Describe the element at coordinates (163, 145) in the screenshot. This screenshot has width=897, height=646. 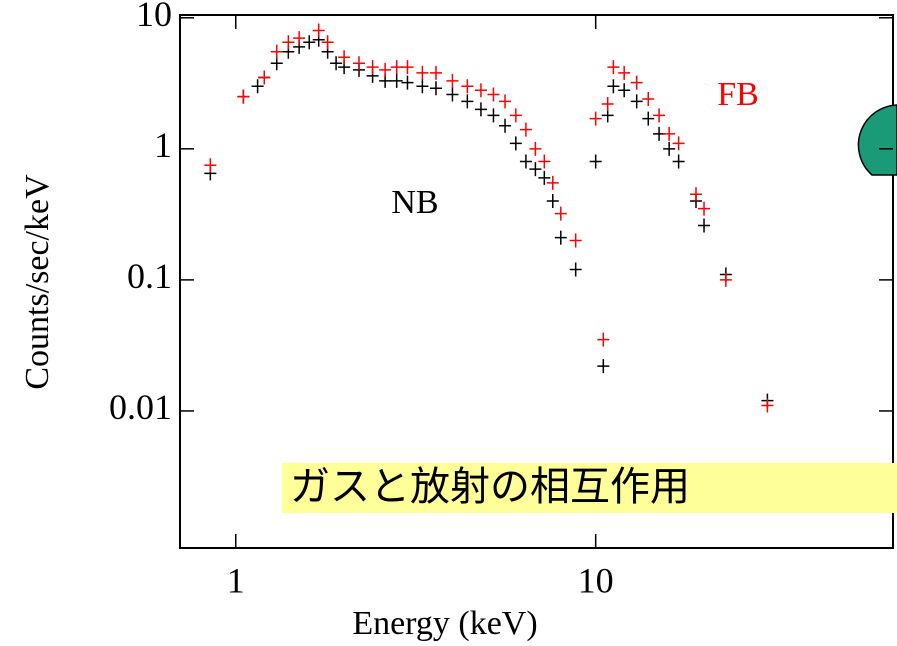
I see `y-tick-label: 1` at that location.